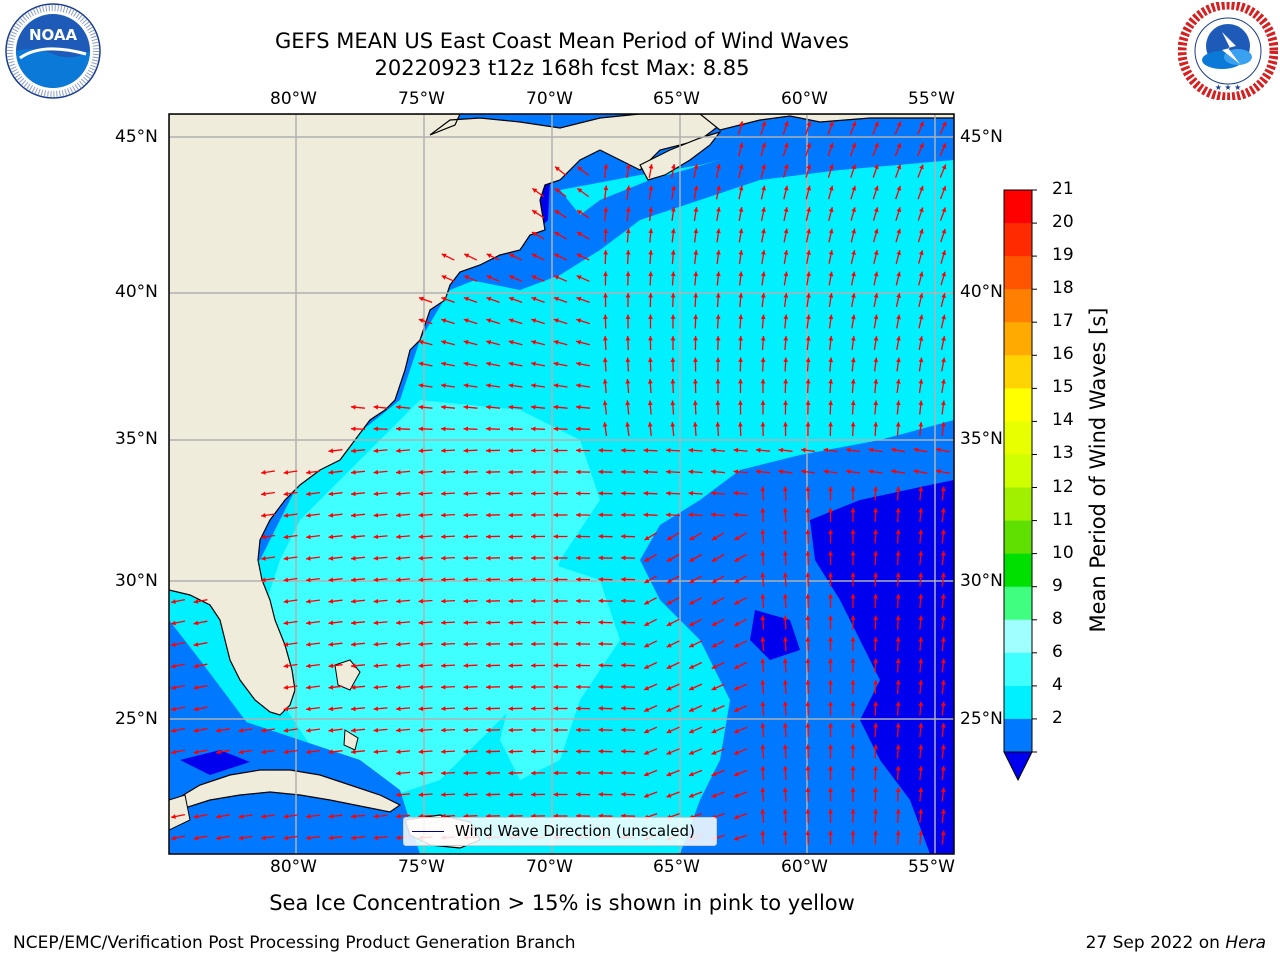 The width and height of the screenshot is (1280, 960). What do you see at coordinates (1063, 420) in the screenshot?
I see `colorbar-tick-label: 14` at bounding box center [1063, 420].